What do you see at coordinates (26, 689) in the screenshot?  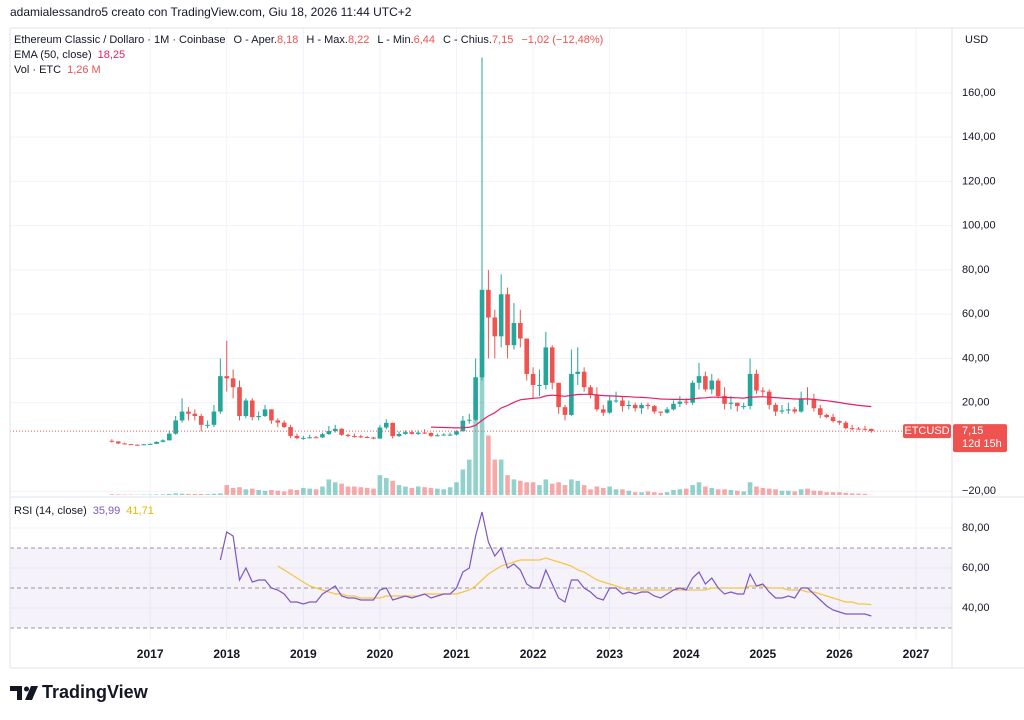 I see `logo-dot` at bounding box center [26, 689].